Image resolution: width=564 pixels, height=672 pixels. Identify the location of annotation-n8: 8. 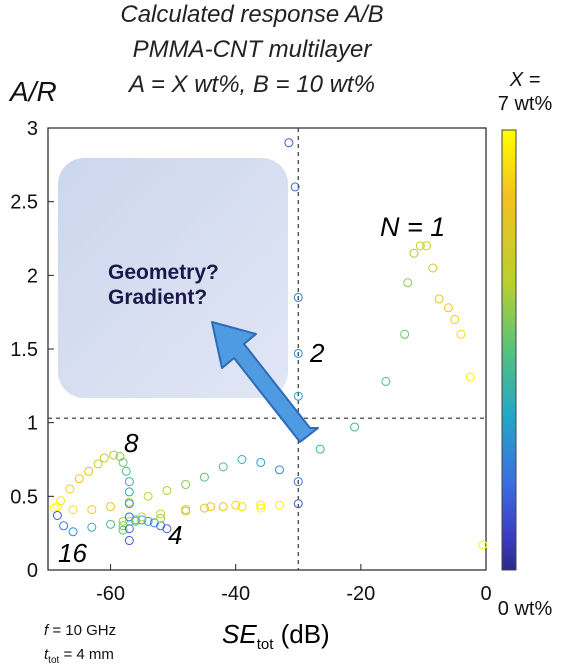
(131, 443).